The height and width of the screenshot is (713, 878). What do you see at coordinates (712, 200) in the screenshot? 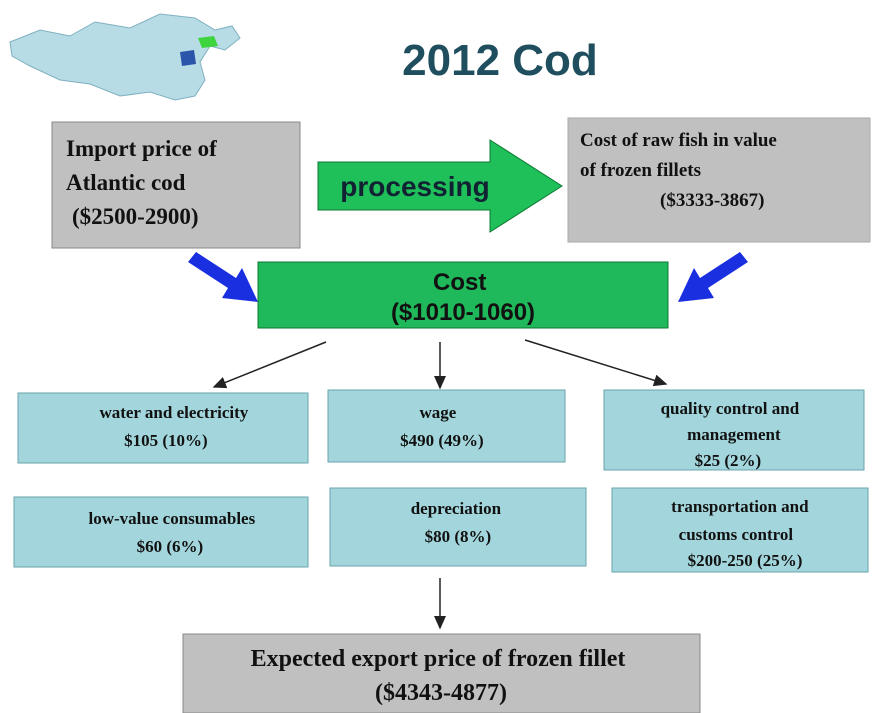
I see `text-line: ($3333-3867)` at bounding box center [712, 200].